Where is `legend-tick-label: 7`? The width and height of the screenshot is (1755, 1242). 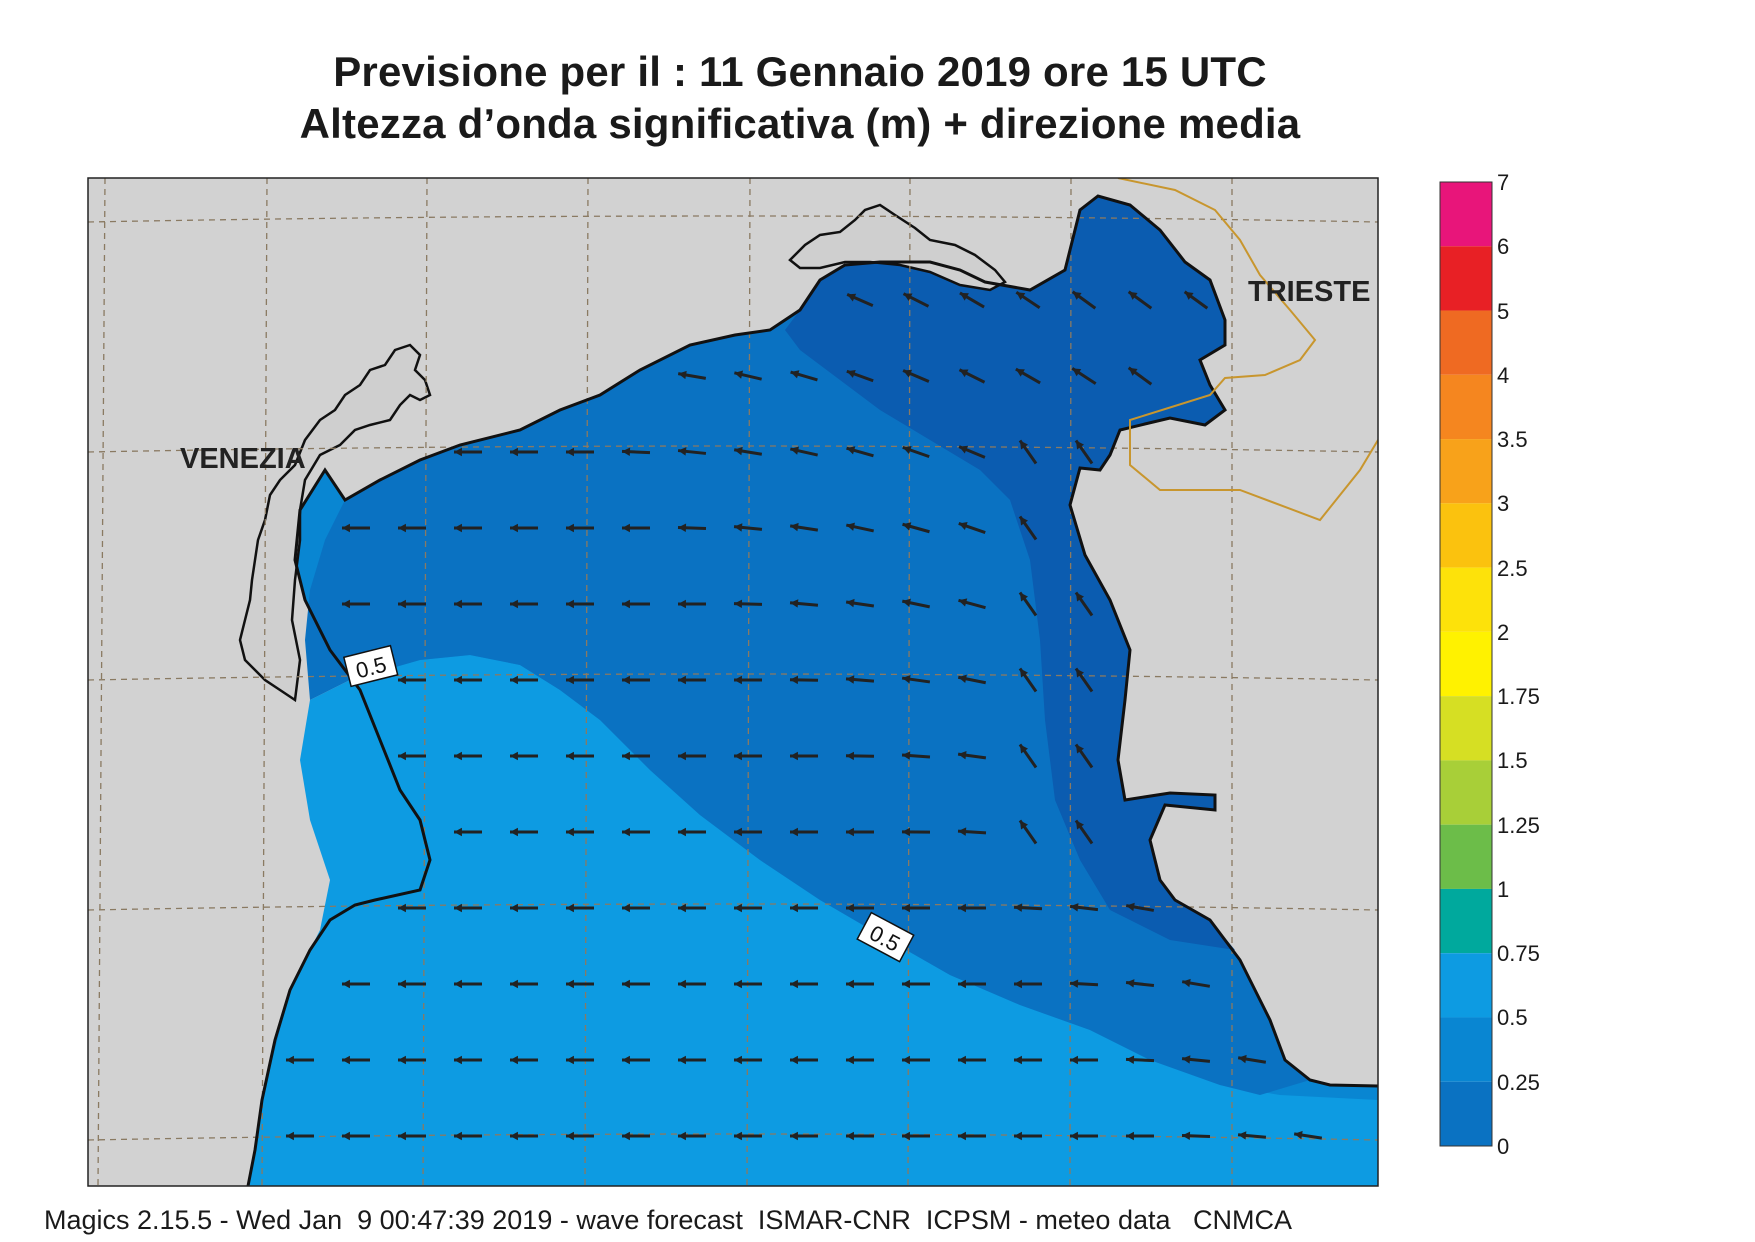
legend-tick-label: 7 is located at coordinates (1503, 182).